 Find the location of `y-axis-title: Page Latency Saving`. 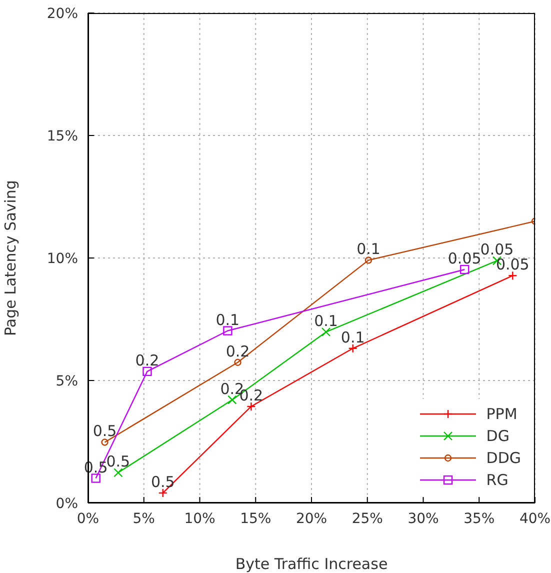

y-axis-title: Page Latency Saving is located at coordinates (10, 258).